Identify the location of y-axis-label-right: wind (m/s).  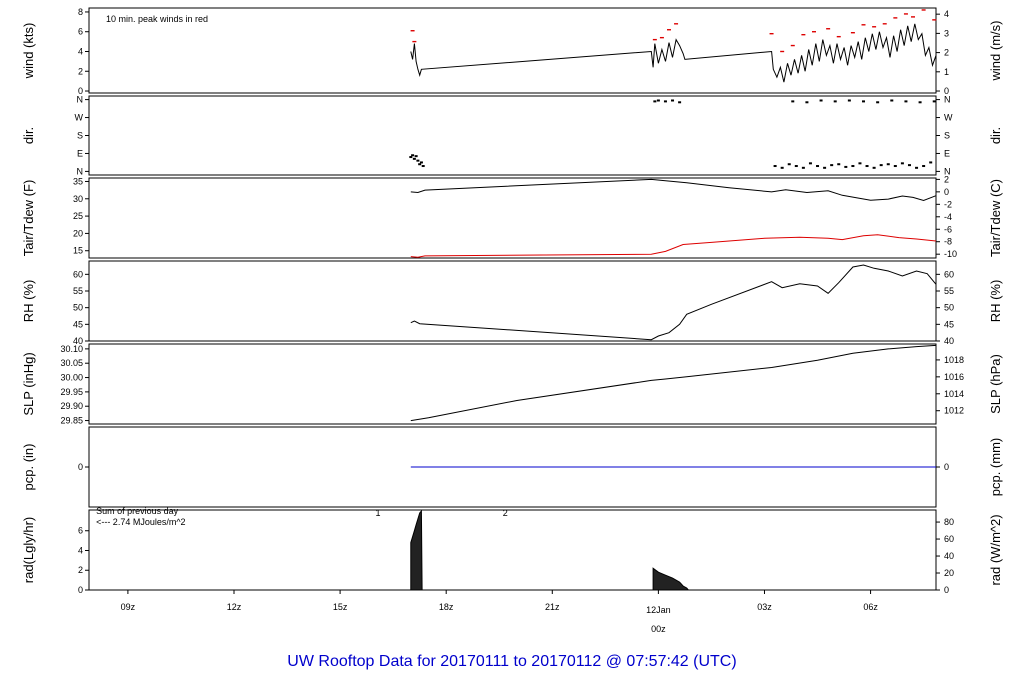
(995, 51).